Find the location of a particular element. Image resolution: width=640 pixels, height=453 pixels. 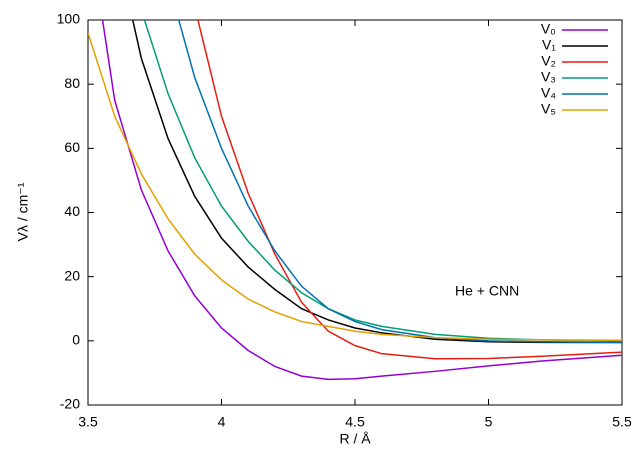

x-tick-label: 4 is located at coordinates (222, 422).